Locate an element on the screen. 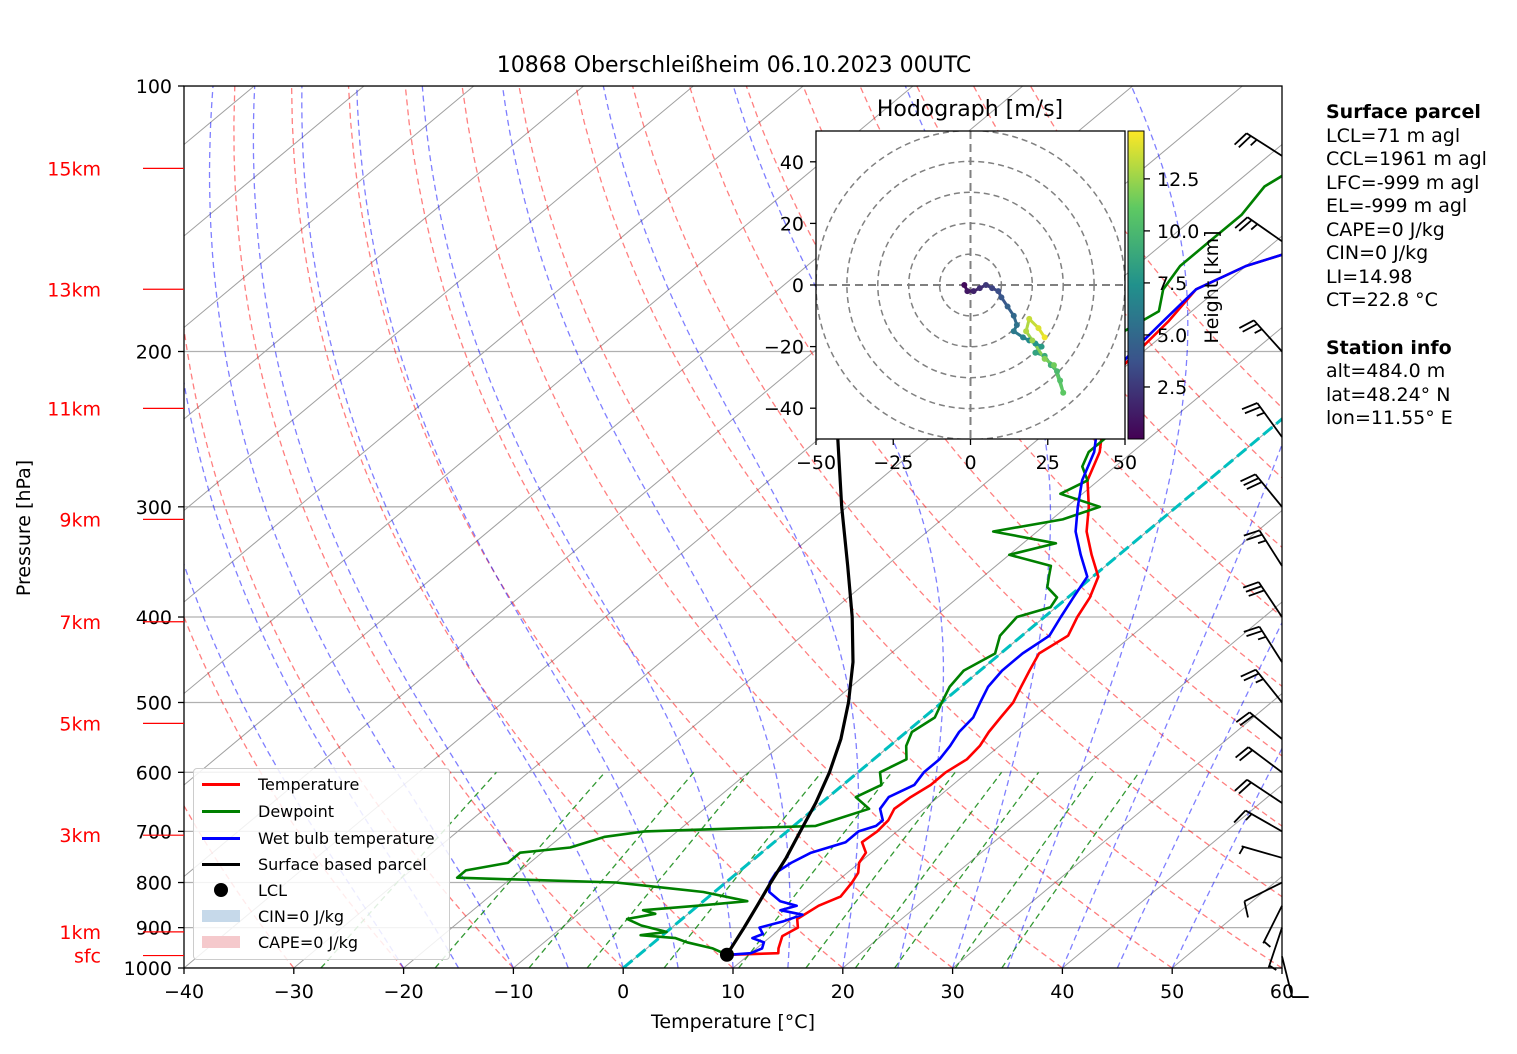  legend-label: CIN=0 J/kg is located at coordinates (301, 916).